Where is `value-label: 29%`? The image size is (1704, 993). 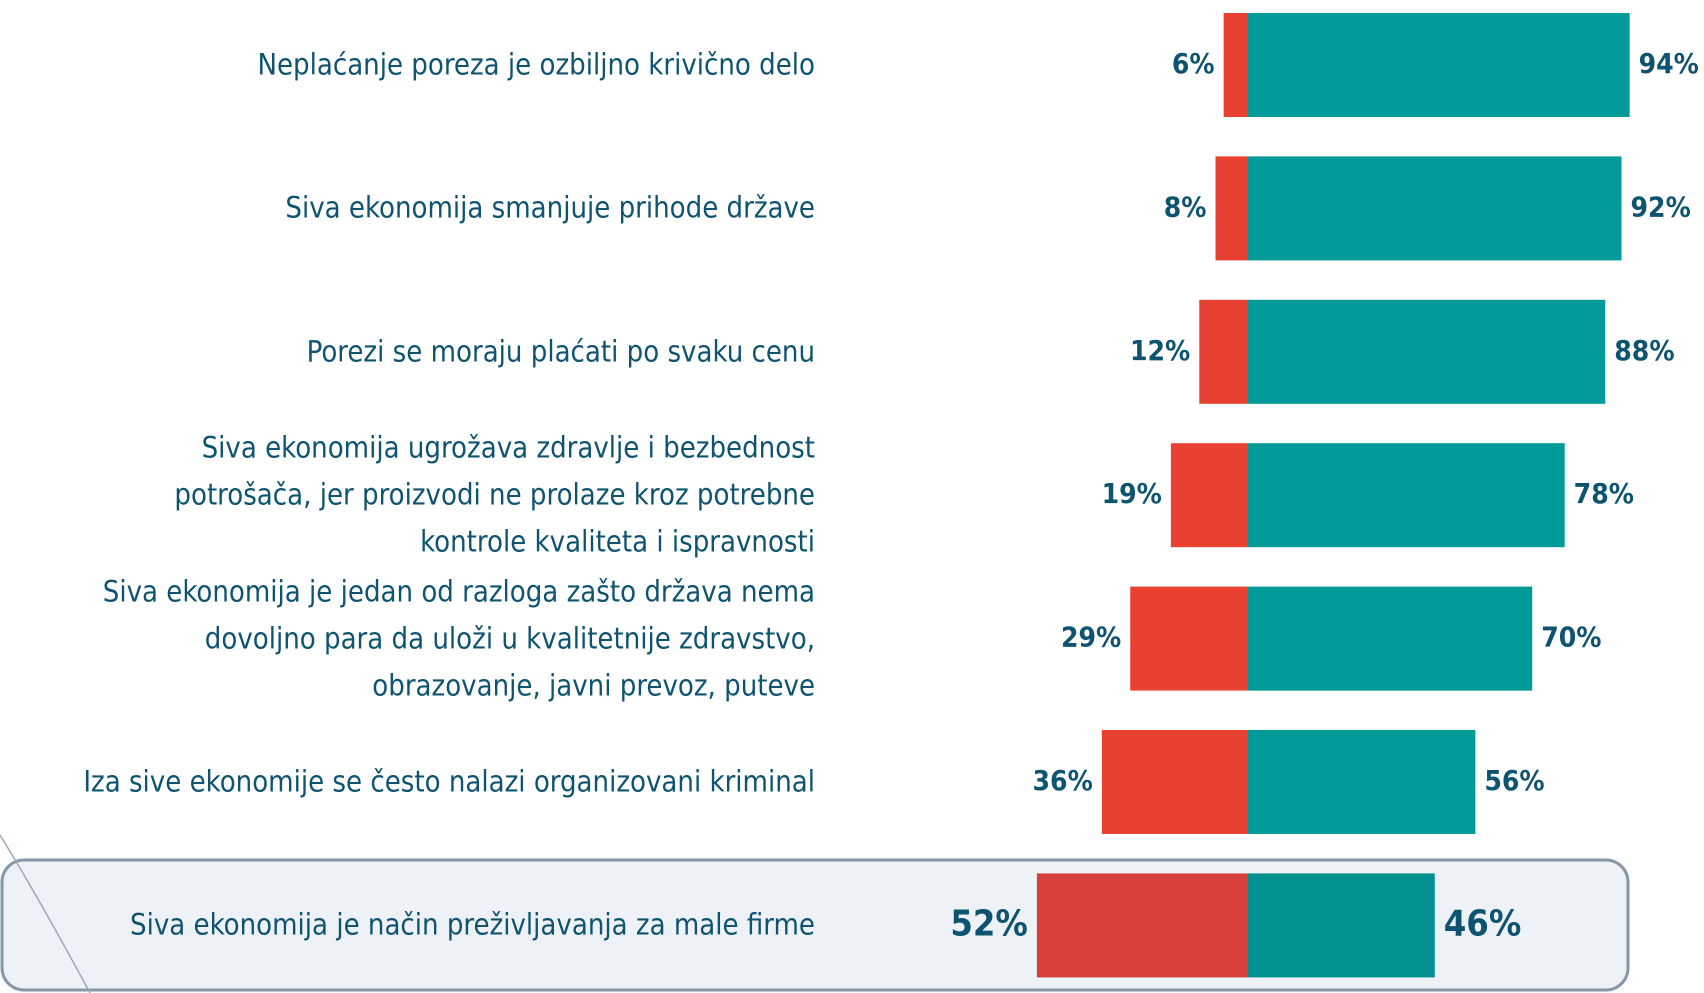
value-label: 29% is located at coordinates (1091, 637).